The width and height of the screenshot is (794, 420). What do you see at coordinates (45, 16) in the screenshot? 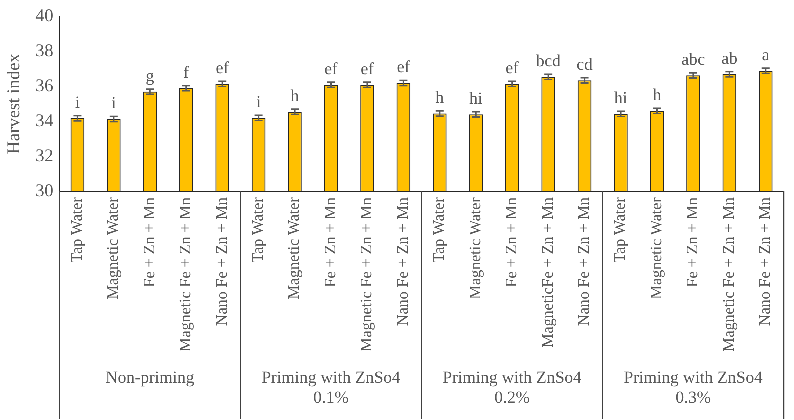
I see `y-tick-label: 40` at bounding box center [45, 16].